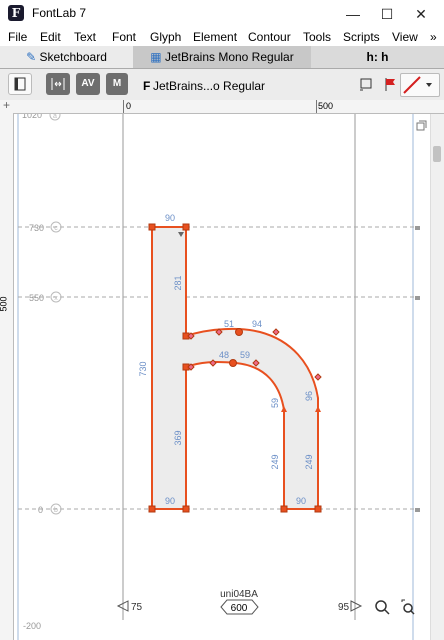 This screenshot has height=640, width=444. Describe the element at coordinates (73, 57) in the screenshot. I see `tab-label: Sketchboard` at that location.